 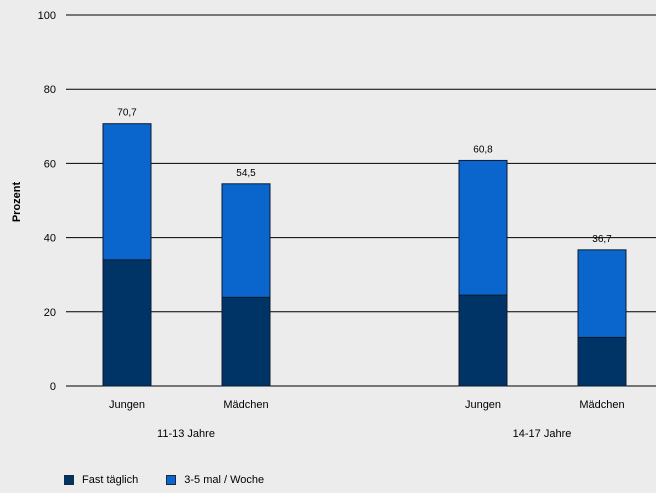 What do you see at coordinates (50, 239) in the screenshot?
I see `y-tick-label: 40` at bounding box center [50, 239].